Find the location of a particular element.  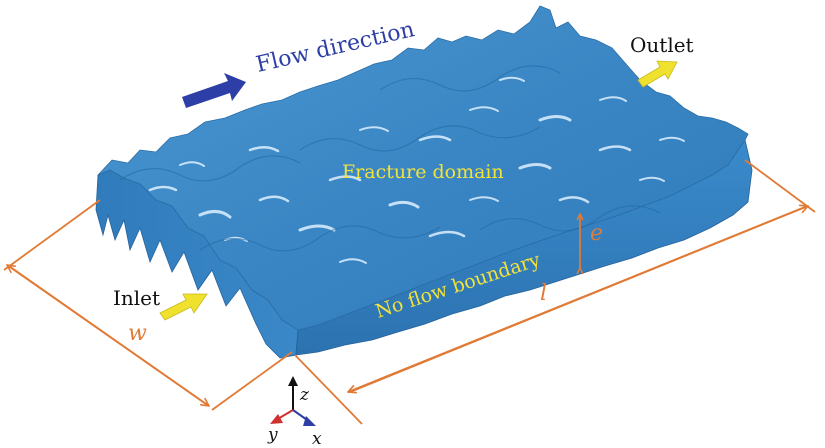

width-label: w is located at coordinates (137, 333).